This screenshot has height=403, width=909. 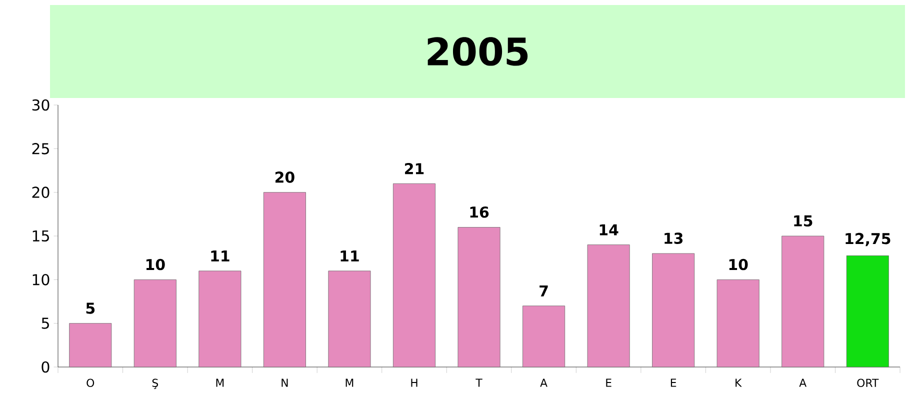 What do you see at coordinates (609, 230) in the screenshot?
I see `data-label: 14` at bounding box center [609, 230].